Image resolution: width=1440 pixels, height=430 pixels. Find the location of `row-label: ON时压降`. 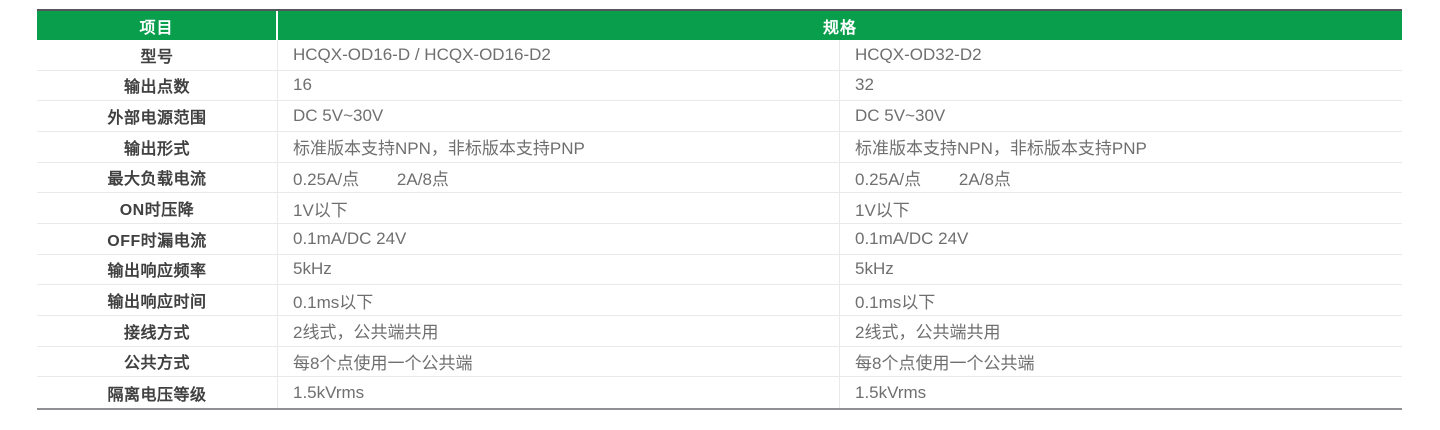

row-label: ON时压降 is located at coordinates (157, 208).